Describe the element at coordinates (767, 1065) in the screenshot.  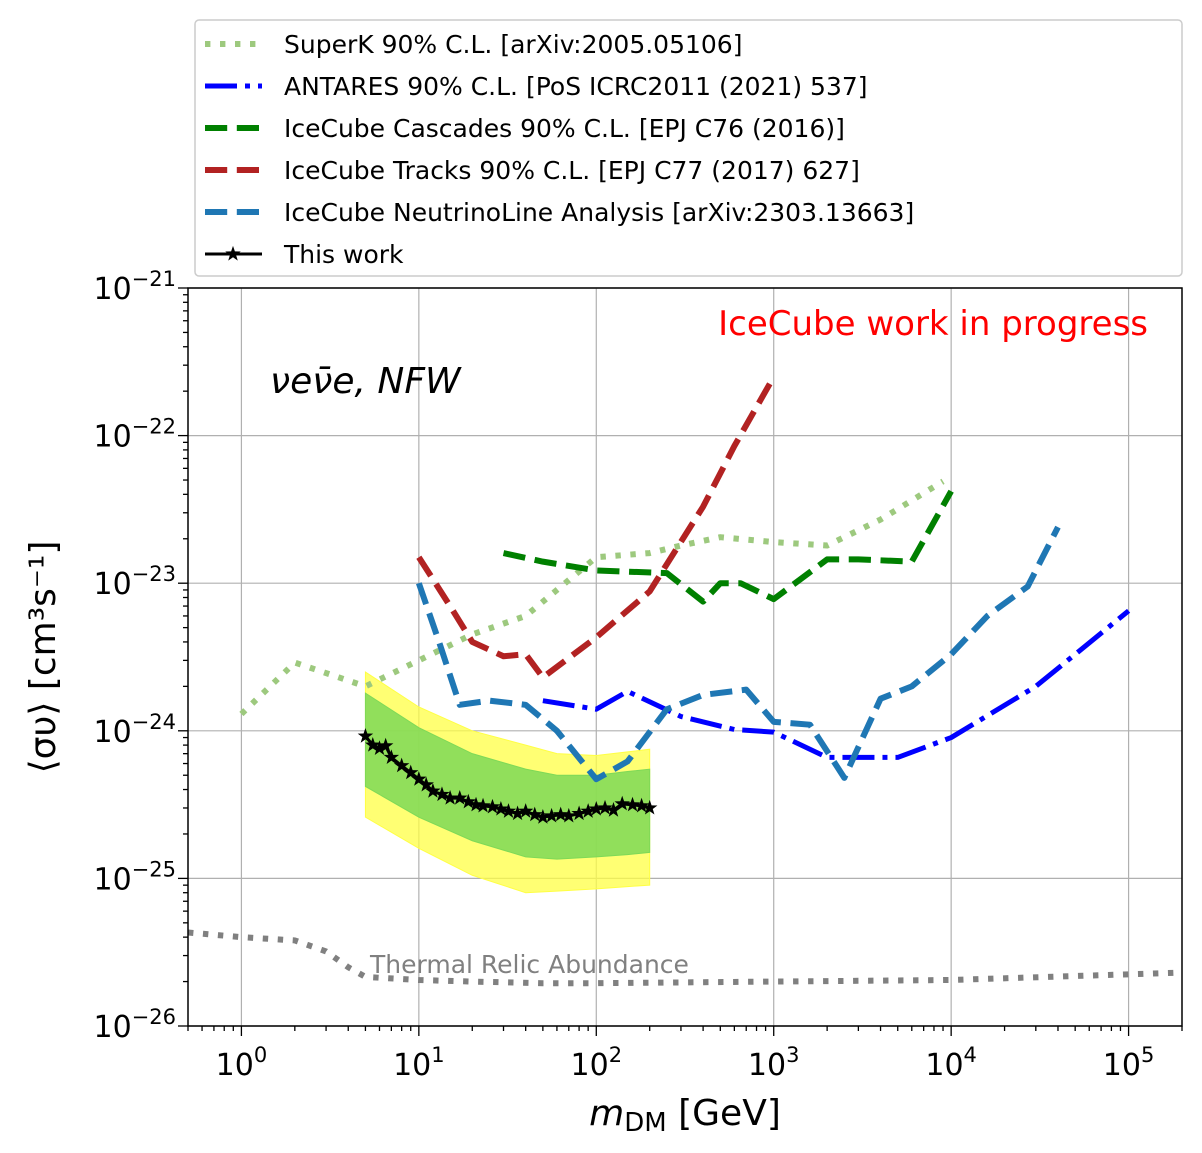
I see `x-tick-label-base-3: 10` at that location.